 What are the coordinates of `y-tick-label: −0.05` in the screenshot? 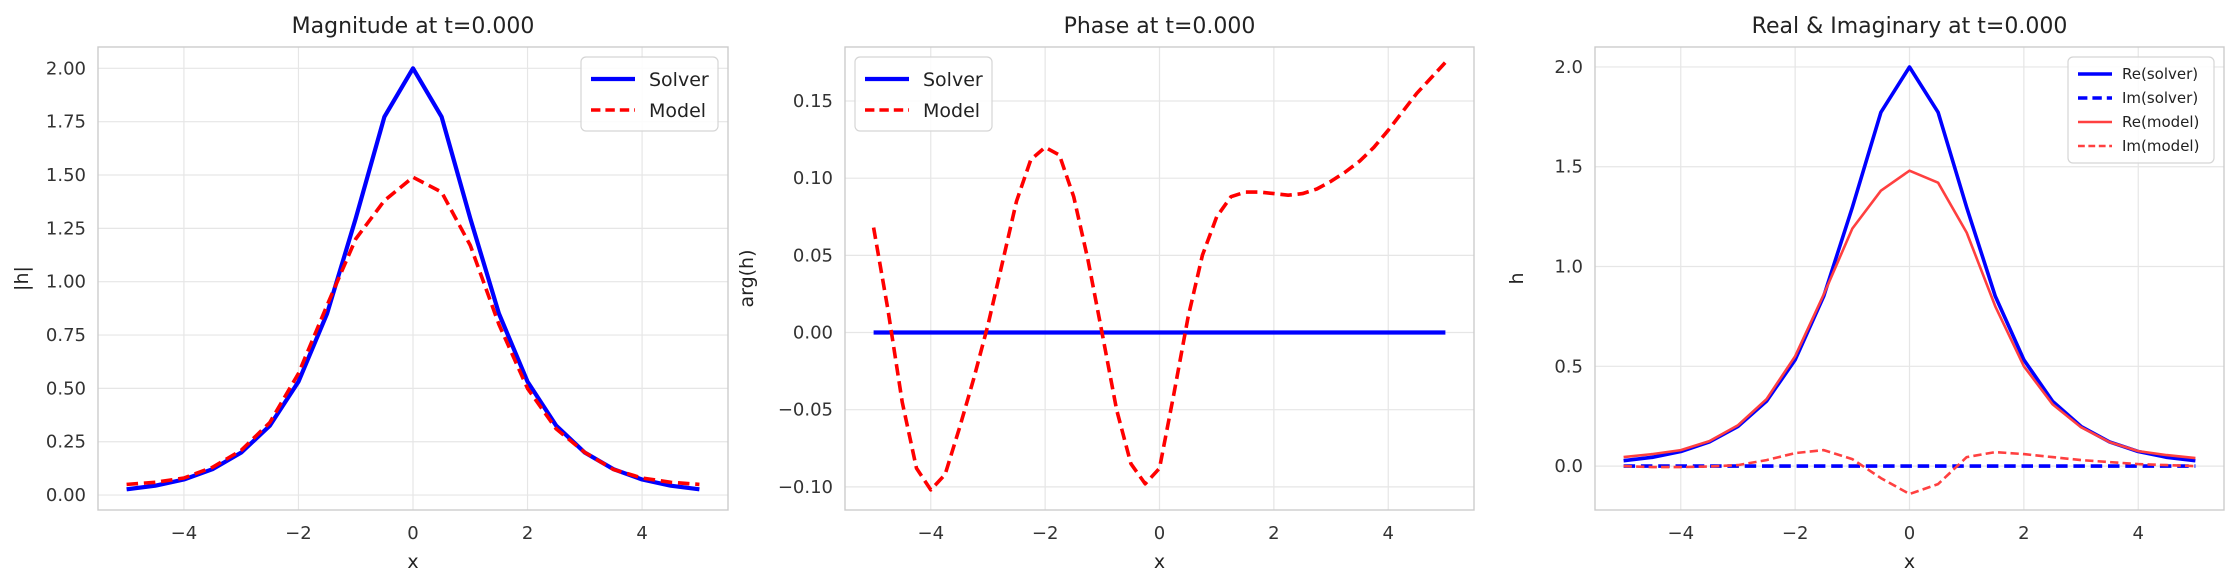 It's located at (805, 410).